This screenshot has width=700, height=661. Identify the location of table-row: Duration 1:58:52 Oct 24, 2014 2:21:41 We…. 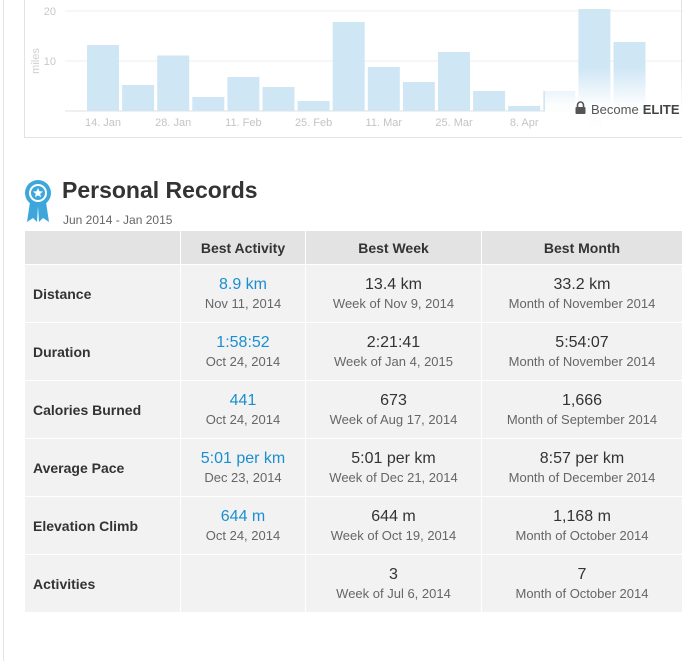
(353, 351).